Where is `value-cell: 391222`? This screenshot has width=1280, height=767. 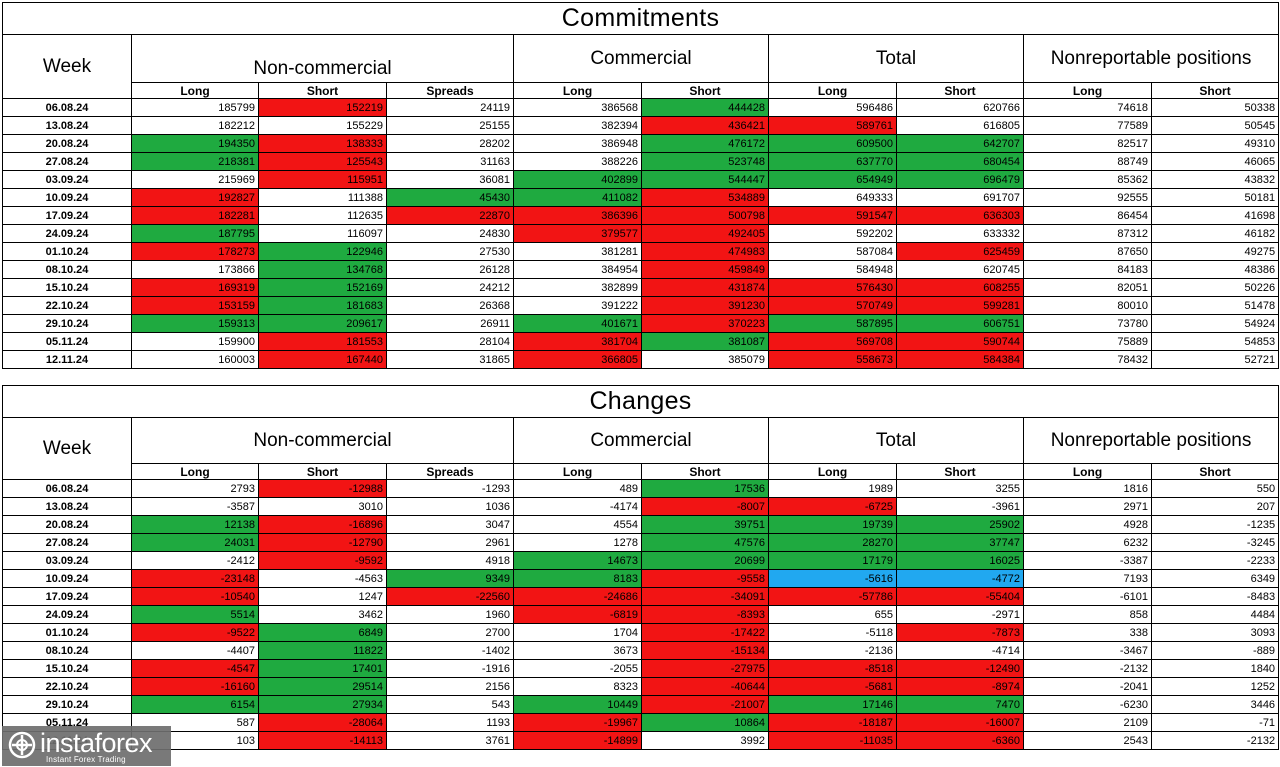
value-cell: 391222 is located at coordinates (577, 305).